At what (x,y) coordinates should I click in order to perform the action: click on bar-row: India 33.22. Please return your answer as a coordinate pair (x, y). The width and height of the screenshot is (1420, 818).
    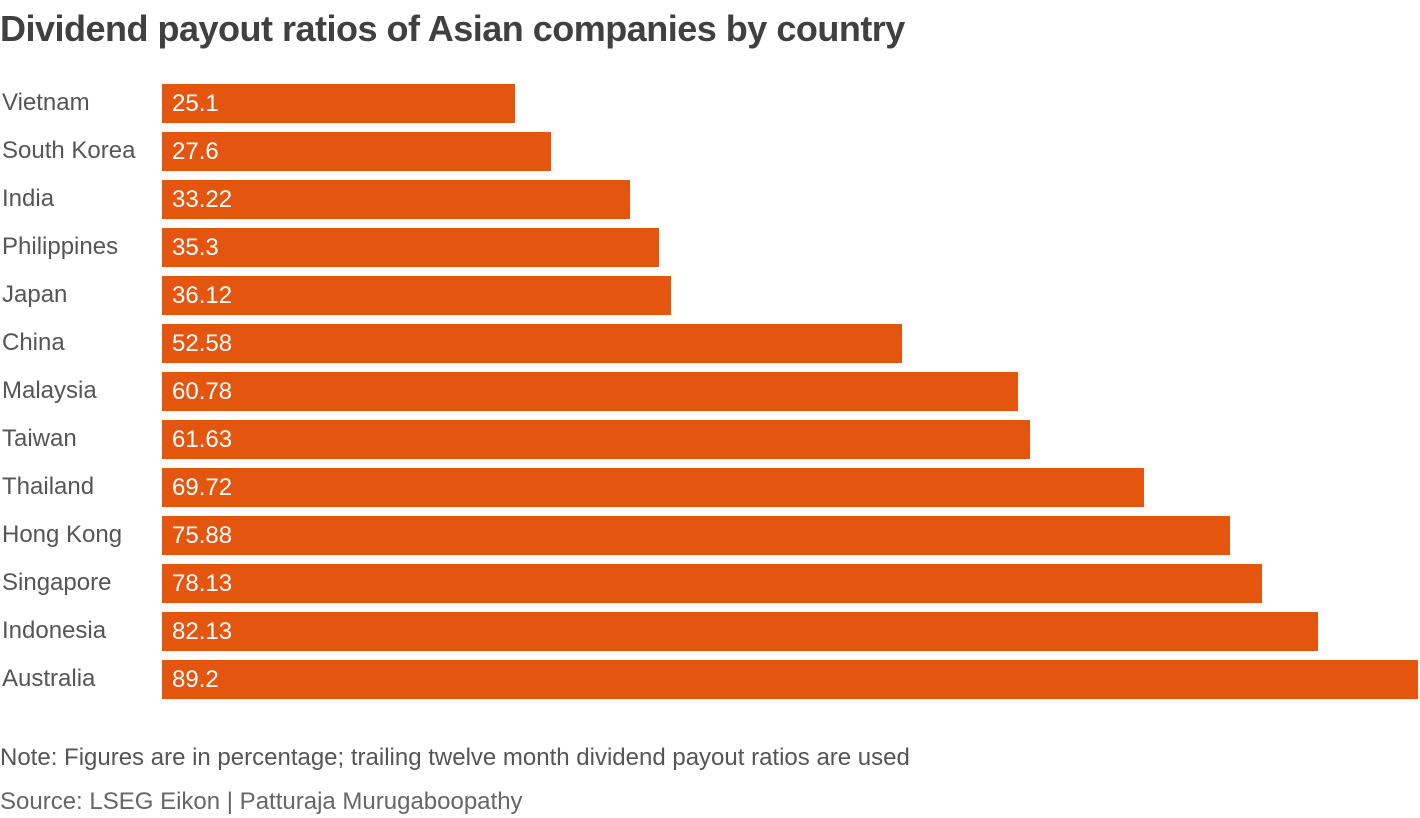
    Looking at the image, I should click on (710, 199).